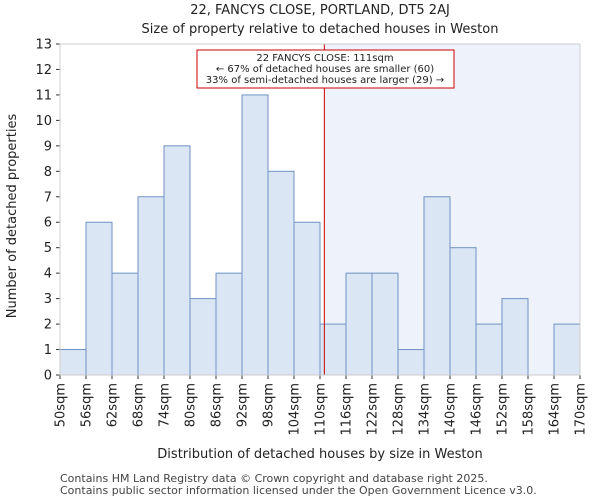  Describe the element at coordinates (373, 409) in the screenshot. I see `x-tick-label: 122sqm` at that location.